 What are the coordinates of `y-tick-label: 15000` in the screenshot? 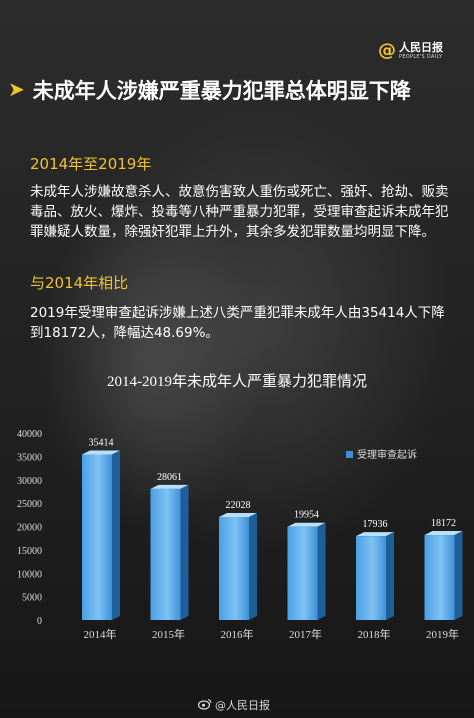 It's located at (29, 551).